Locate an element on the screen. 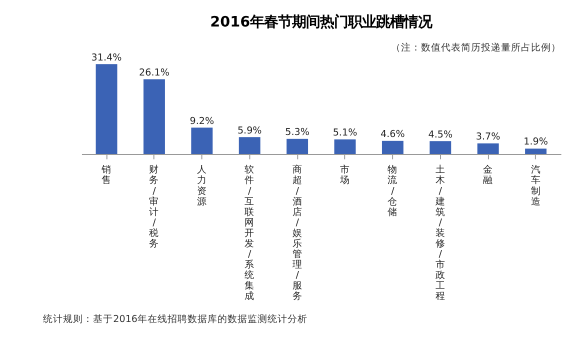 This screenshot has height=350, width=580. data-label: 4.5% is located at coordinates (440, 134).